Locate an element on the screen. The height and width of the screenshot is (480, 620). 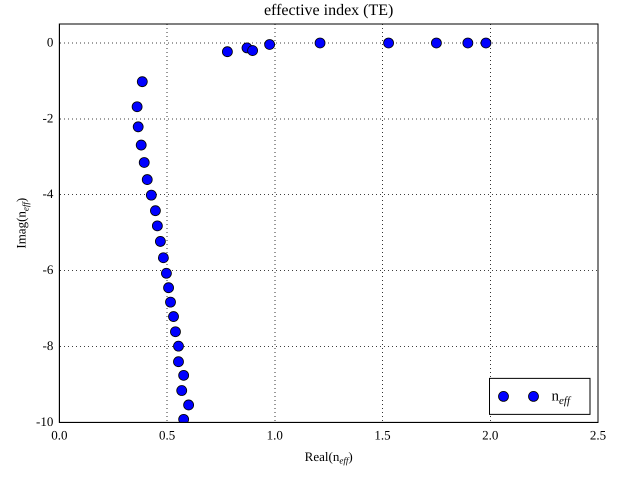
x-tick-label: 1.5 is located at coordinates (382, 435).